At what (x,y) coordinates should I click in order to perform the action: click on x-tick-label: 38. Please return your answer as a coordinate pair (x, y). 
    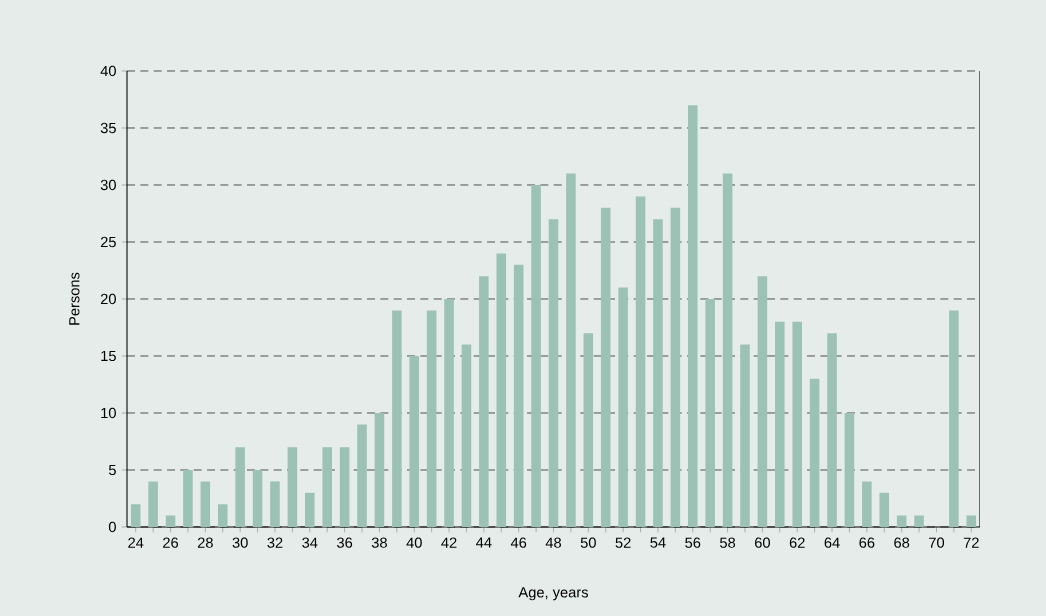
    Looking at the image, I should click on (379, 542).